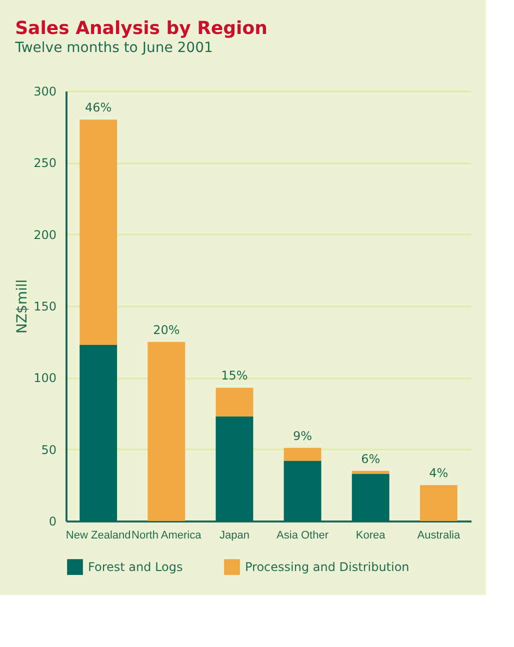 This screenshot has width=514, height=647. Describe the element at coordinates (45, 235) in the screenshot. I see `y-tick-label: 200` at that location.